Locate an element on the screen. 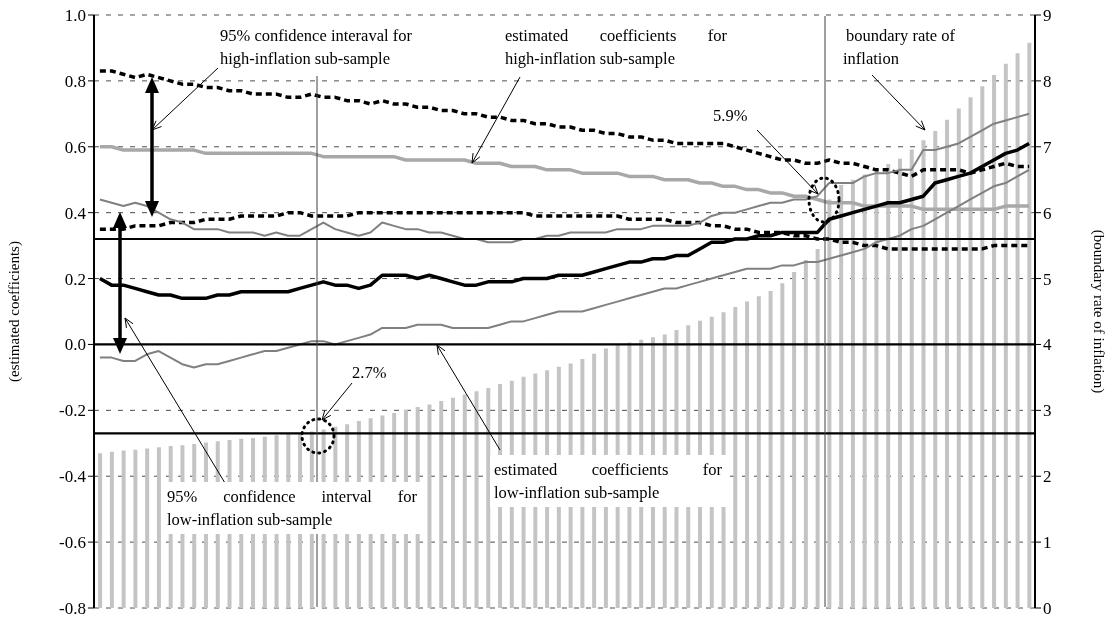 This screenshot has width=1107, height=618. annotation: 2.7% is located at coordinates (369, 372).